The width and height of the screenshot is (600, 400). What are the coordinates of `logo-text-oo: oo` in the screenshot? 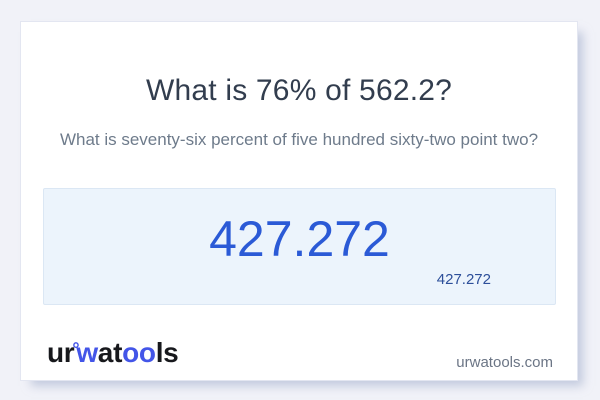 It's located at (139, 352).